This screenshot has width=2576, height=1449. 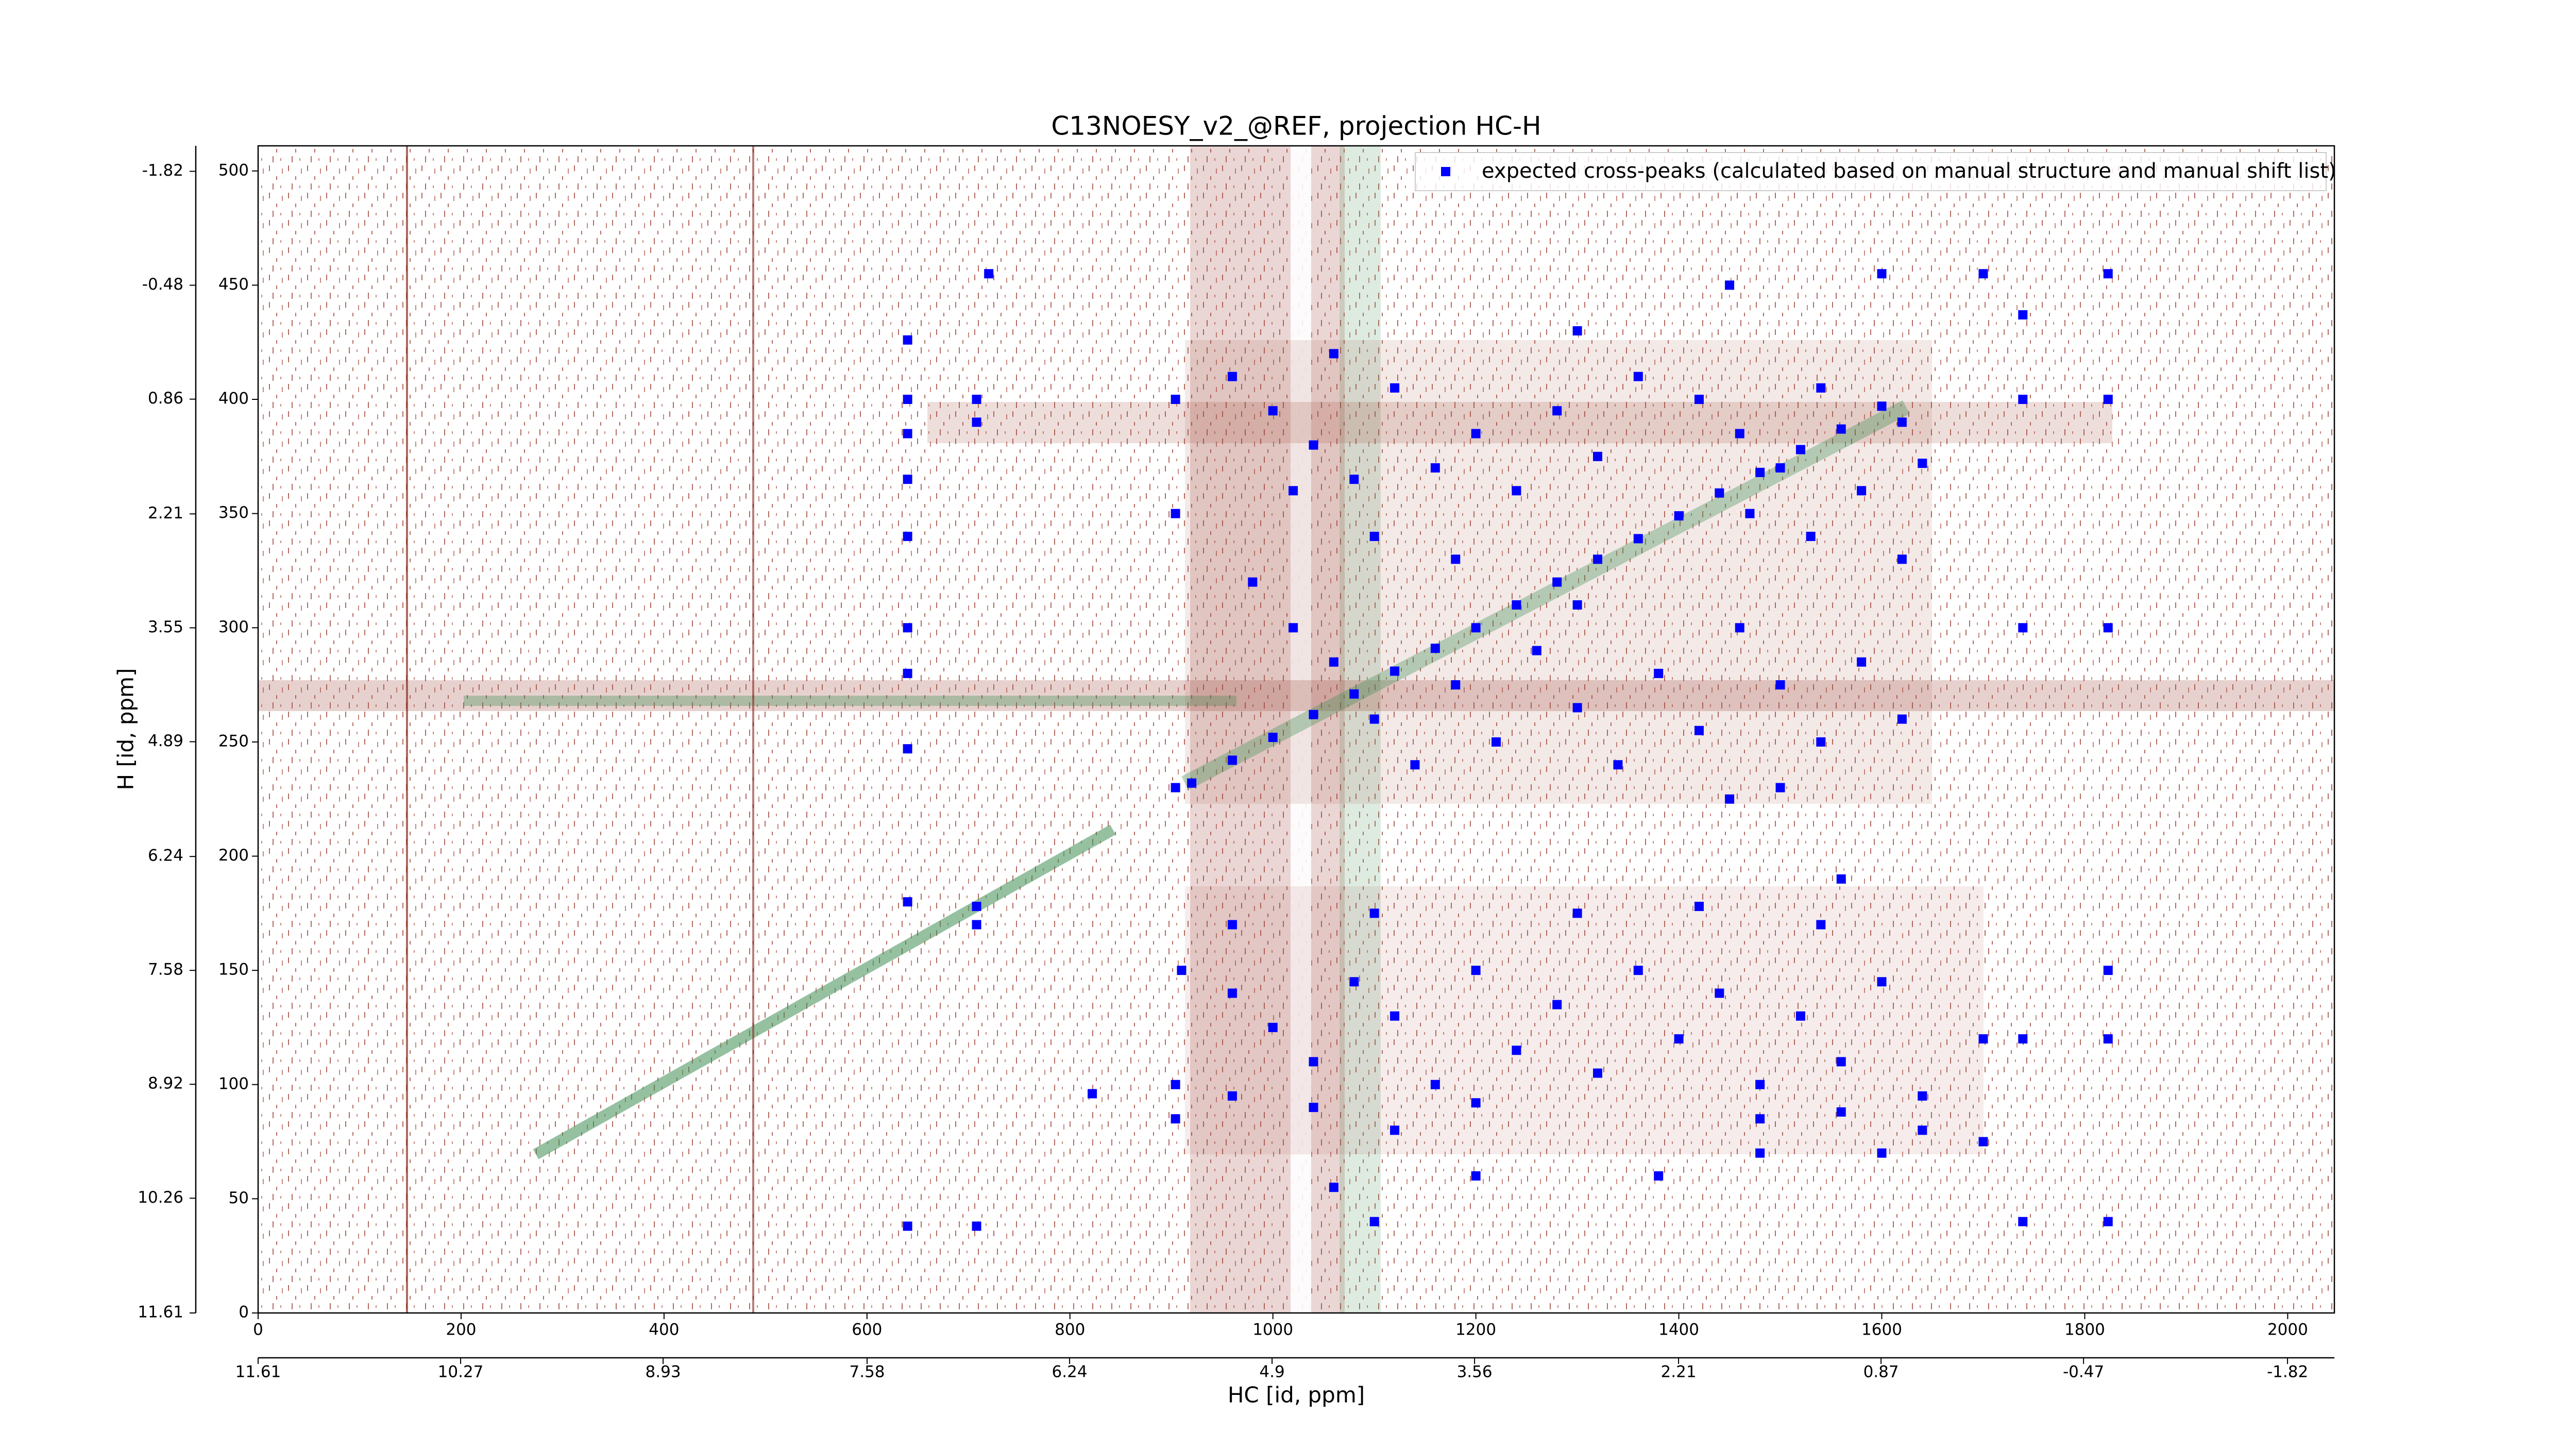 What do you see at coordinates (1271, 1372) in the screenshot?
I see `x2-tick-label: 4.9` at bounding box center [1271, 1372].